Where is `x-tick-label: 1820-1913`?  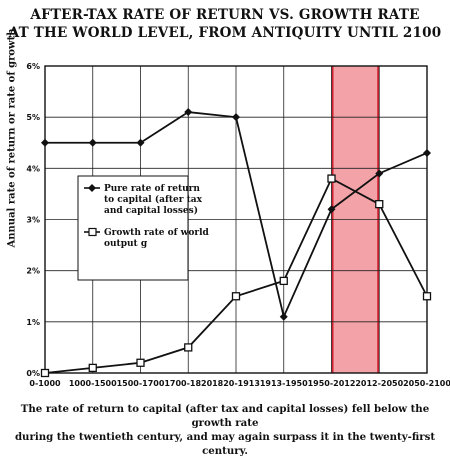 x-tick-label: 1820-1913 is located at coordinates (236, 383).